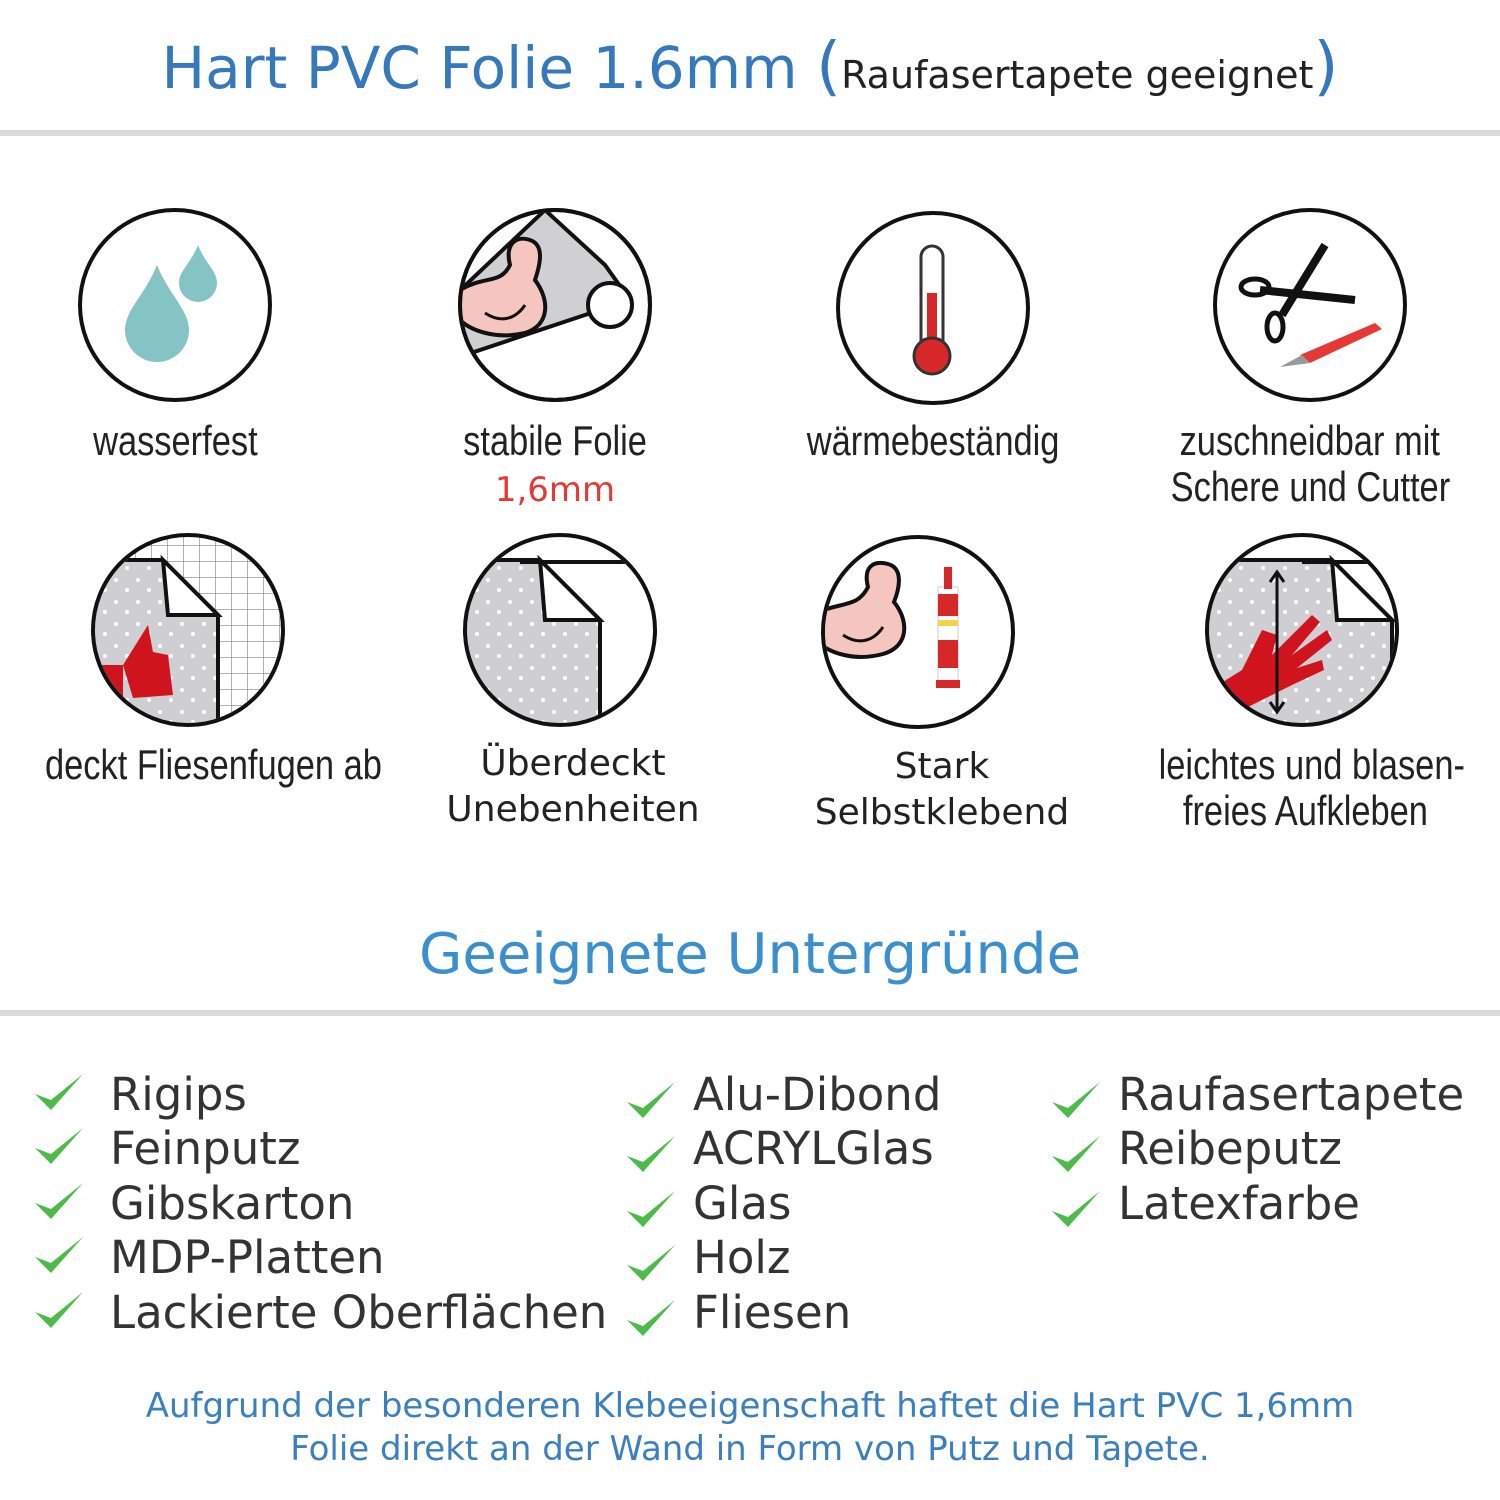 The height and width of the screenshot is (1500, 1500). Describe the element at coordinates (232, 1203) in the screenshot. I see `surface-item: Gibskarton` at that location.